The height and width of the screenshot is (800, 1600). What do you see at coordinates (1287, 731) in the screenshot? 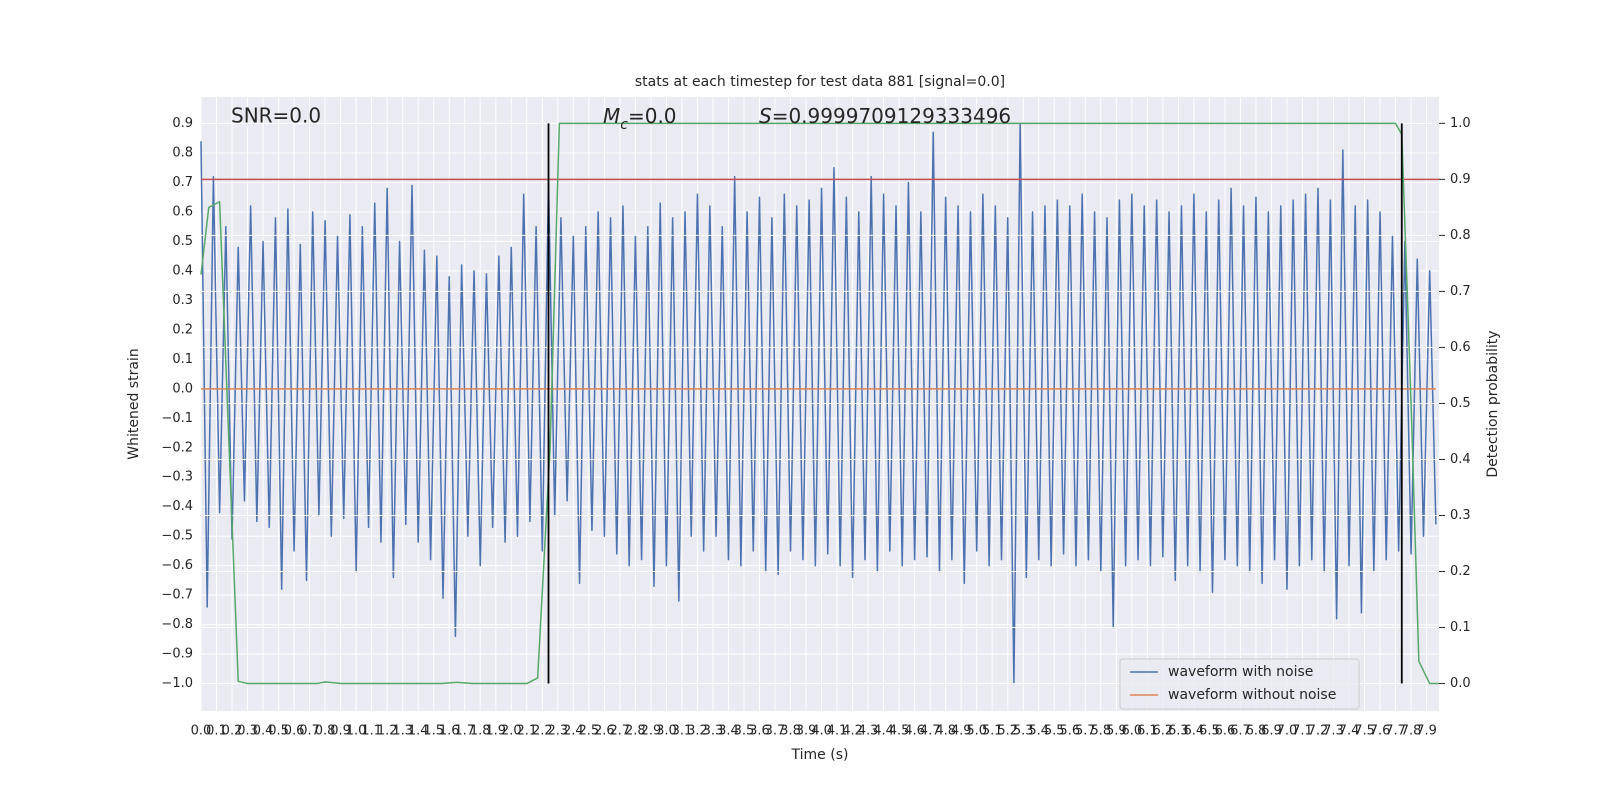
I see `x-tick-label: 7.0` at bounding box center [1287, 731].